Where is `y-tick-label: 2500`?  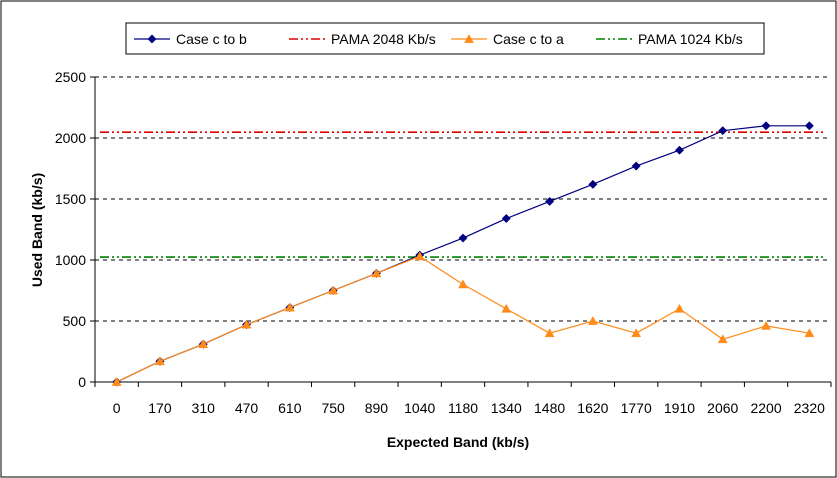
y-tick-label: 2500 is located at coordinates (70, 77).